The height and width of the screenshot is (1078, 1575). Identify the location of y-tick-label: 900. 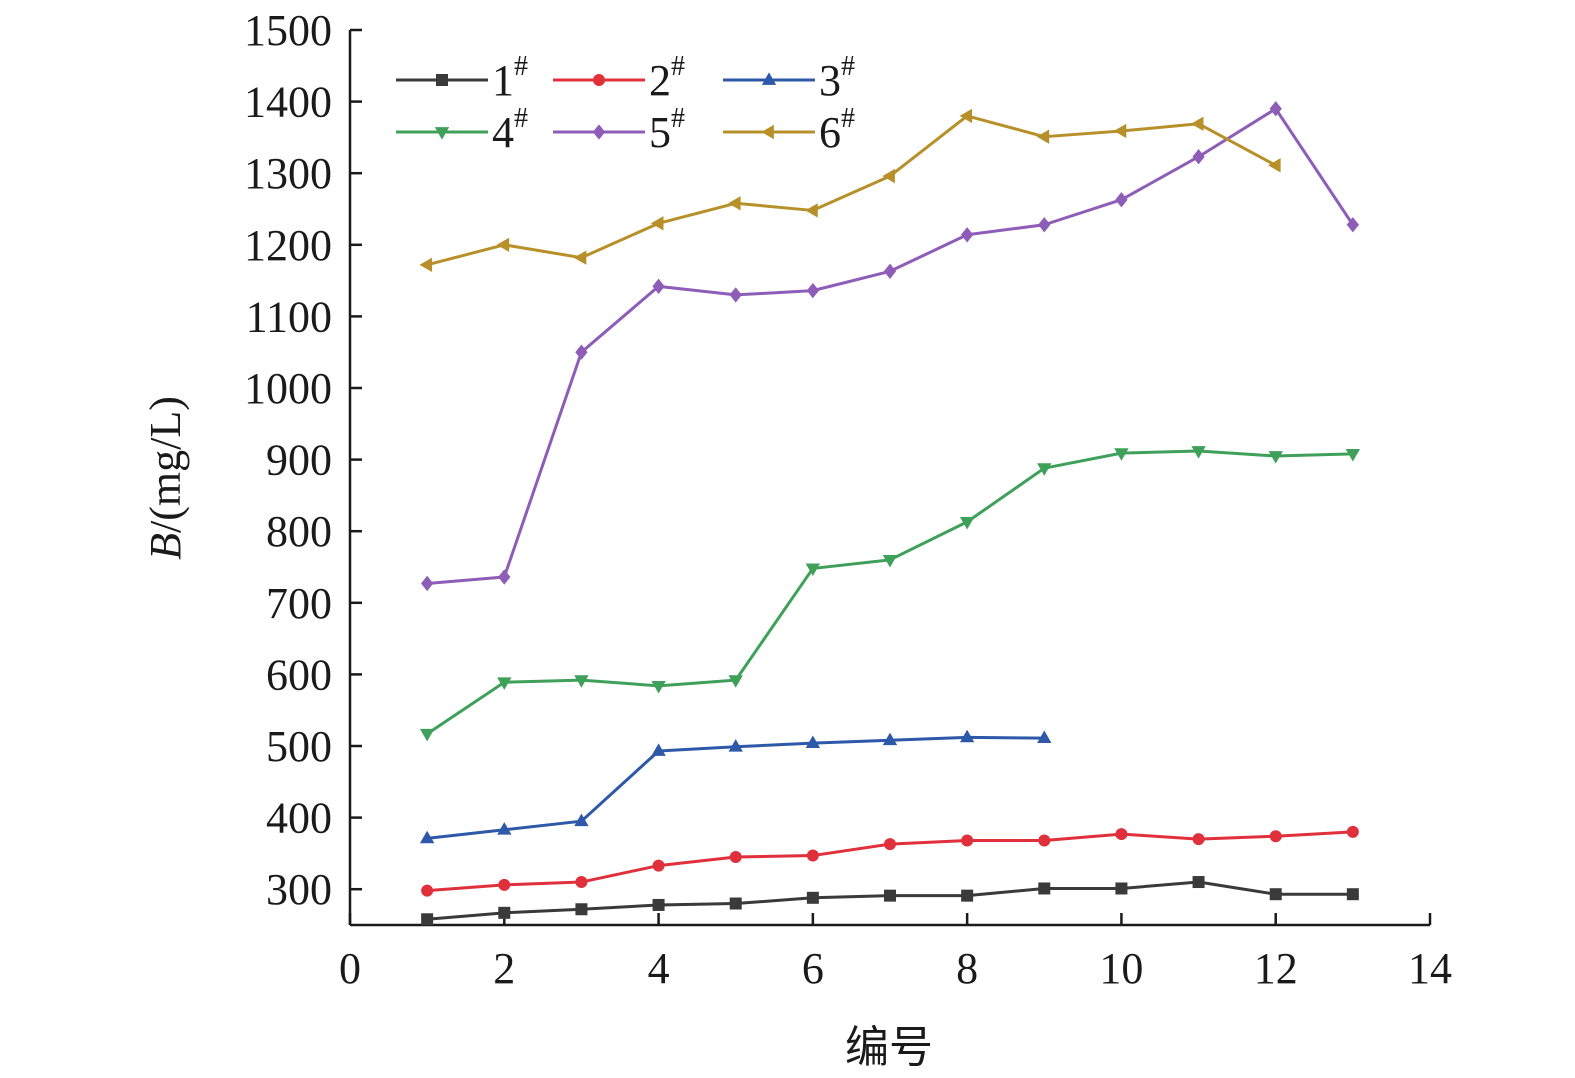
(299, 460).